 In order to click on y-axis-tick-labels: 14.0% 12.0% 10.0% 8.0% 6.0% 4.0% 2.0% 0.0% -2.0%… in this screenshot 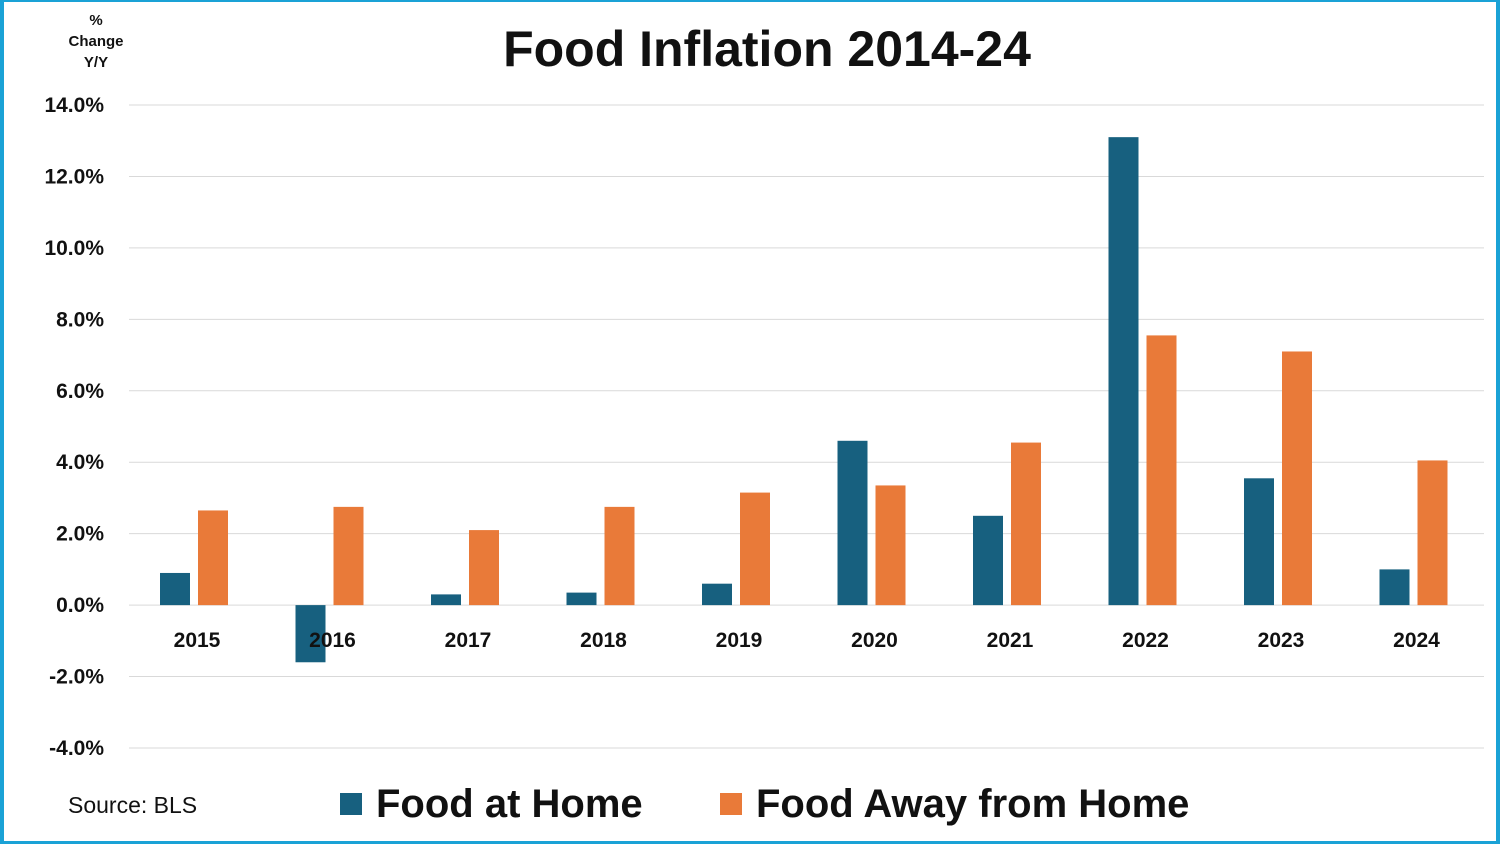, I will do `click(74, 427)`.